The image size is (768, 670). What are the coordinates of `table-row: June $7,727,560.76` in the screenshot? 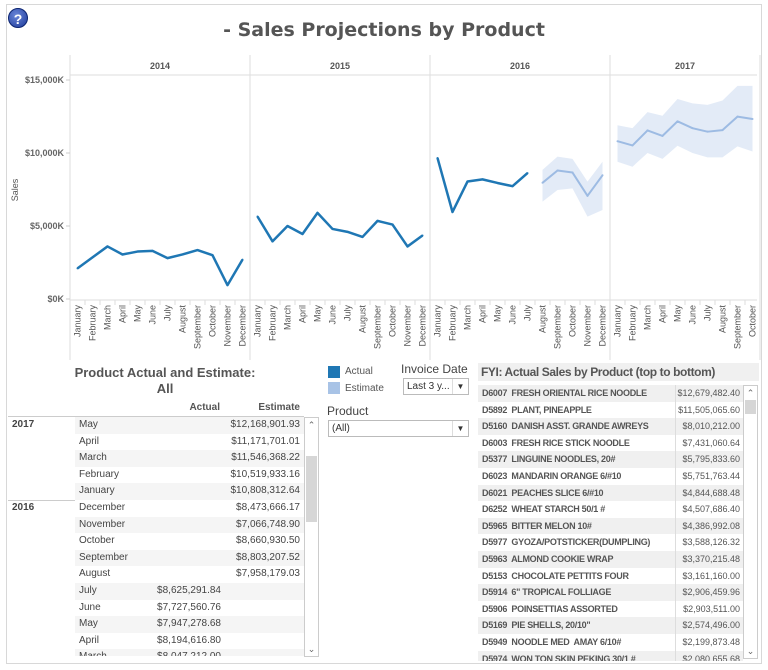 It's located at (189, 608).